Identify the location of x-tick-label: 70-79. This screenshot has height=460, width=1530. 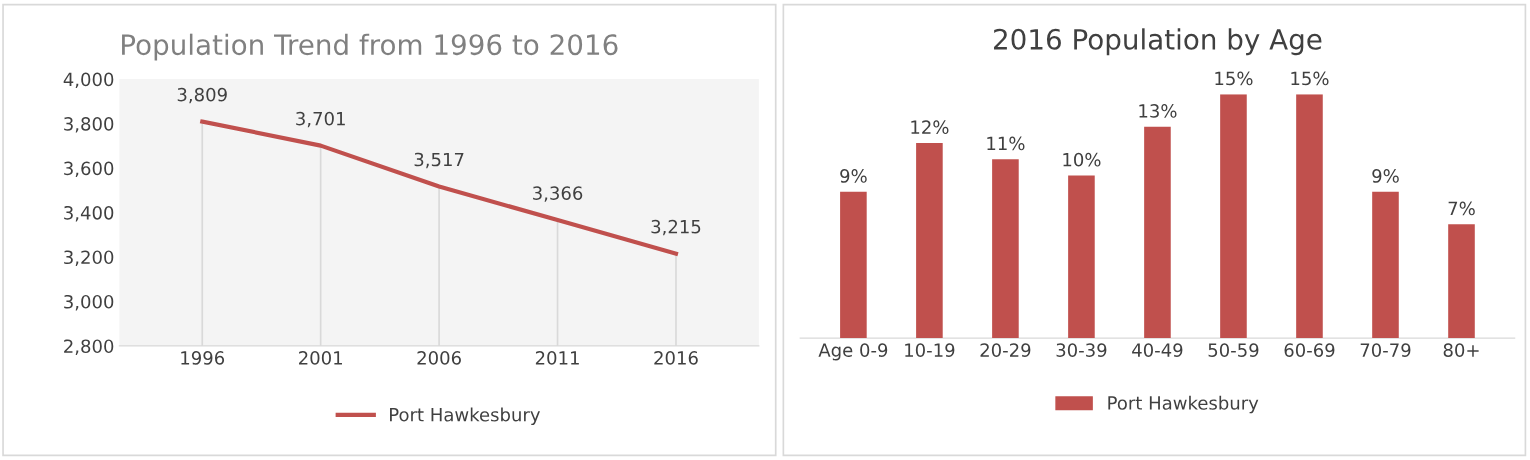
(1385, 350).